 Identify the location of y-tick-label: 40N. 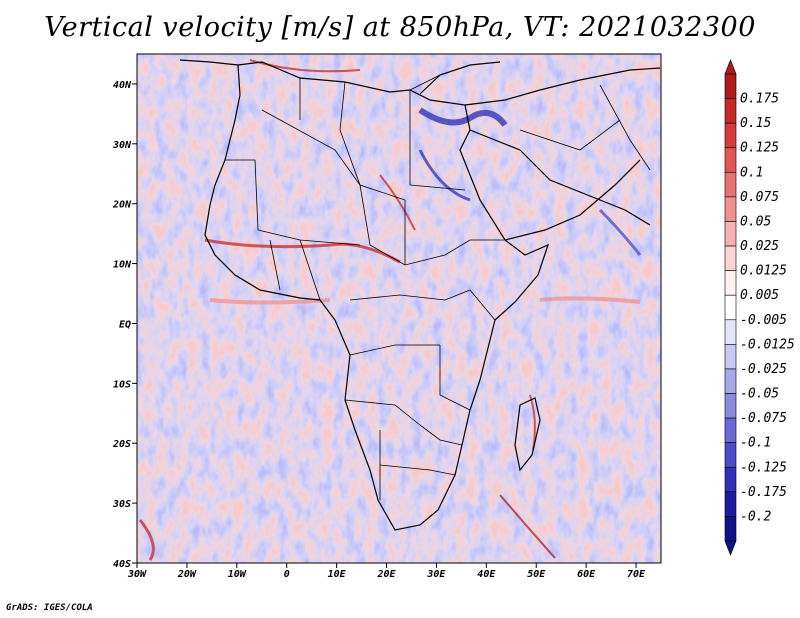
(122, 85).